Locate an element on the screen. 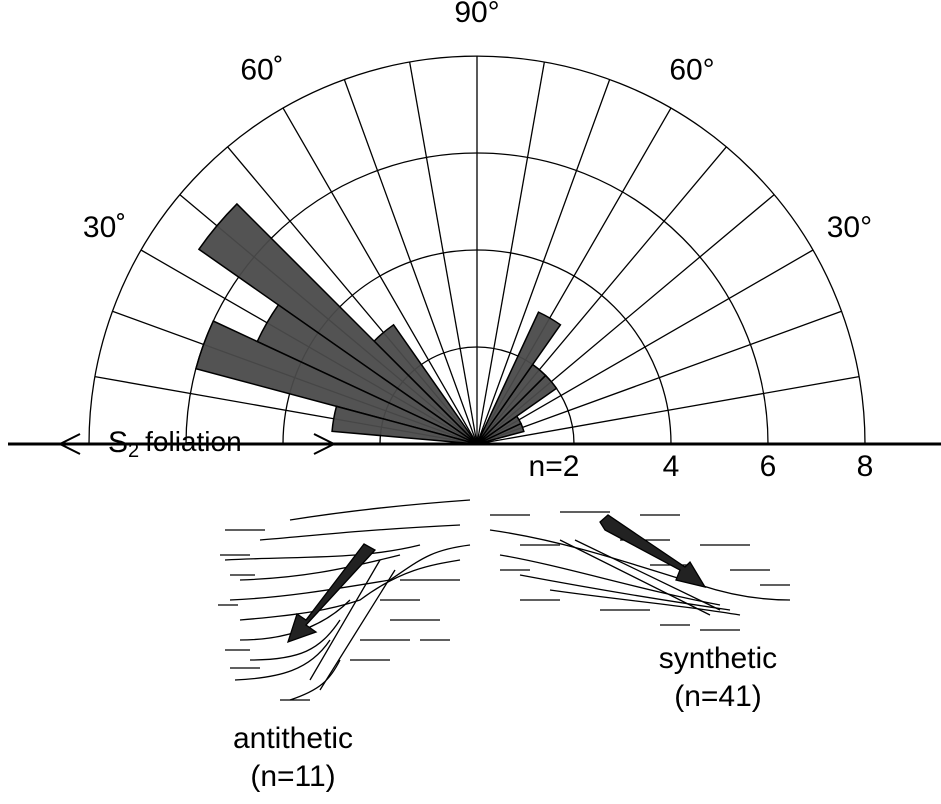  r-tick-label: n=2 is located at coordinates (554, 466).